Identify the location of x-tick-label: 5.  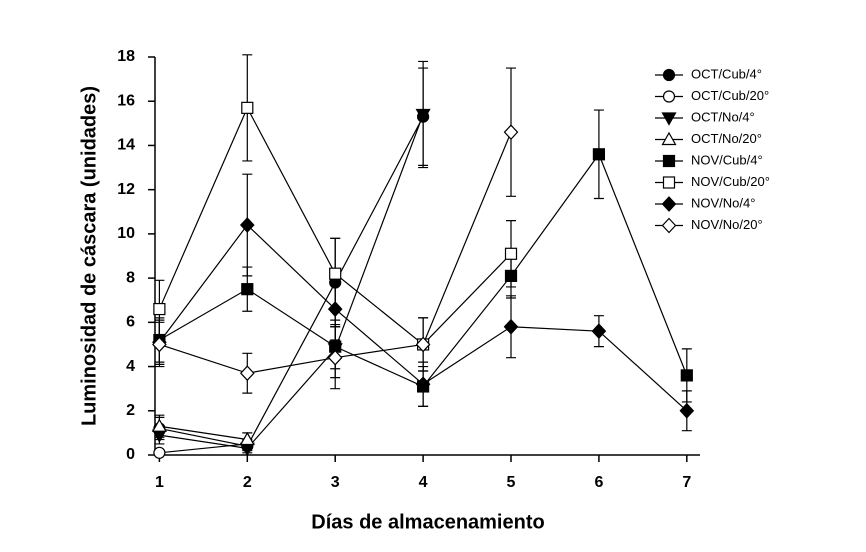
(511, 482).